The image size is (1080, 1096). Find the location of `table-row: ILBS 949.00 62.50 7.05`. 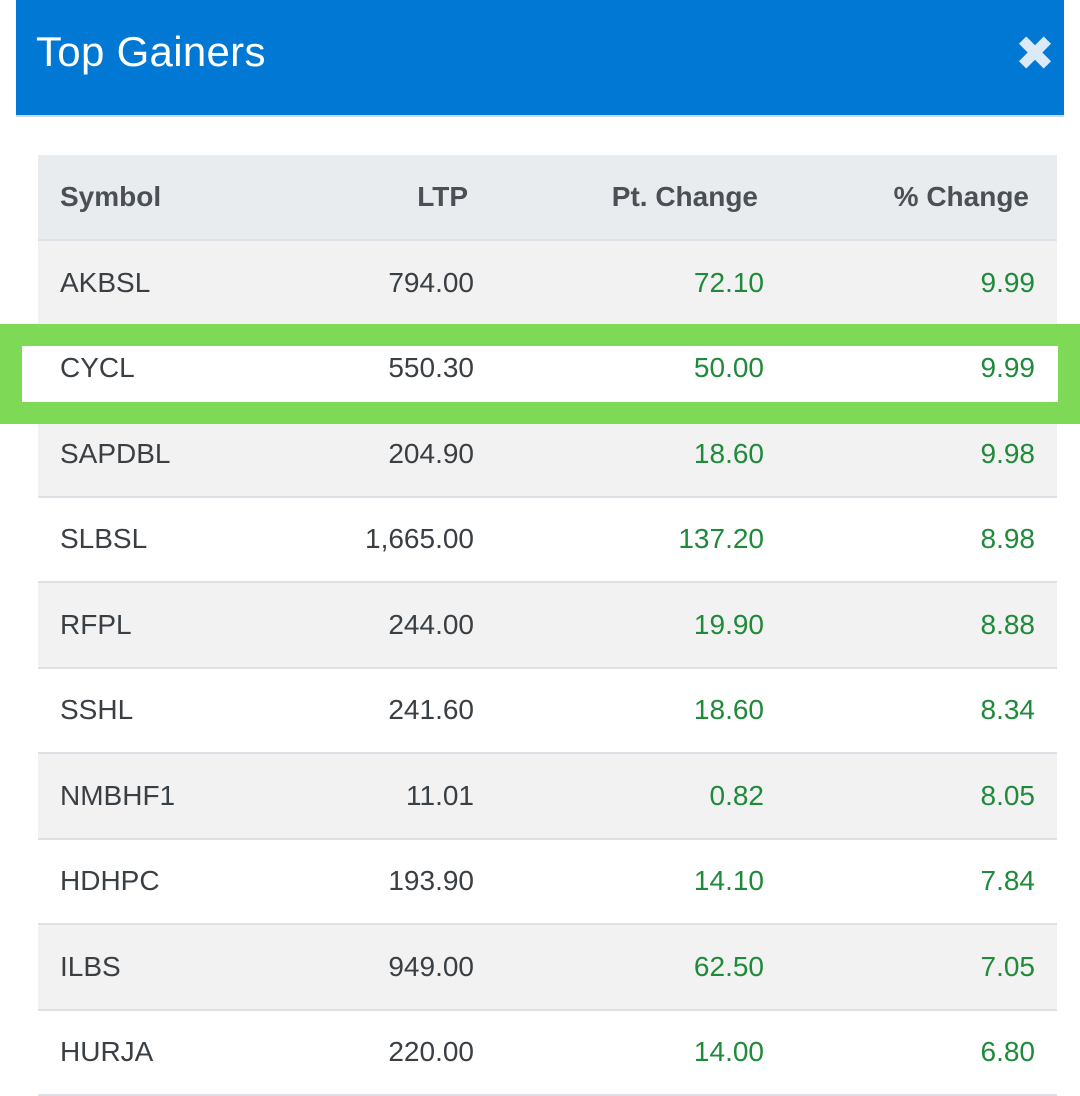

table-row: ILBS 949.00 62.50 7.05 is located at coordinates (547, 967).